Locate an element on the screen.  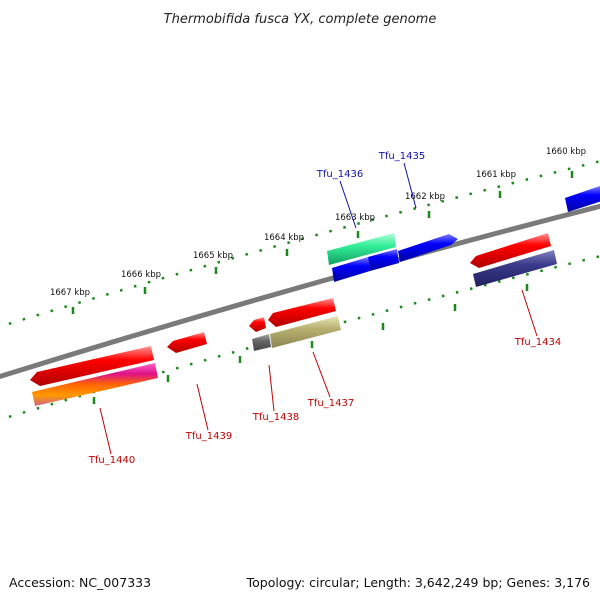
gene-label-tfu-1435: Tfu_1435 is located at coordinates (401, 156).